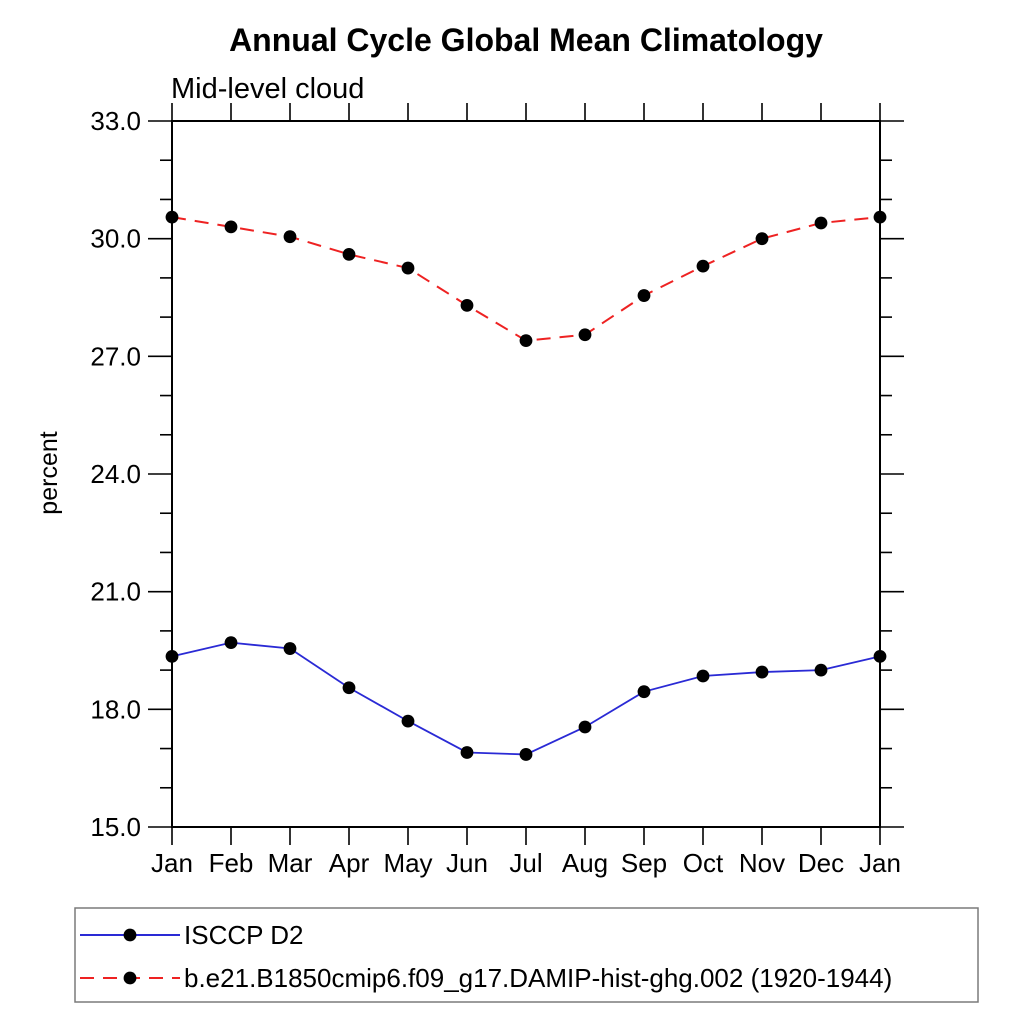 The height and width of the screenshot is (1024, 1024). Describe the element at coordinates (267, 89) in the screenshot. I see `chart-subtitle: Mid-level cloud` at that location.